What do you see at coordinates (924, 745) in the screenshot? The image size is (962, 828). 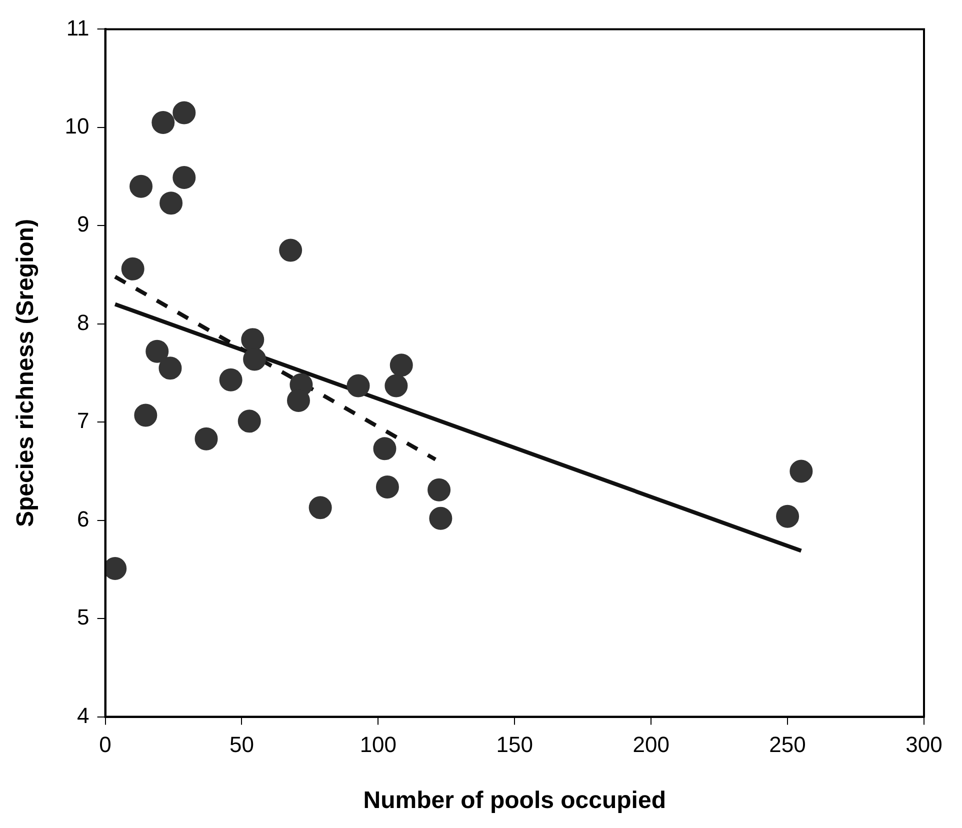 I see `x-tick-label: 300` at bounding box center [924, 745].